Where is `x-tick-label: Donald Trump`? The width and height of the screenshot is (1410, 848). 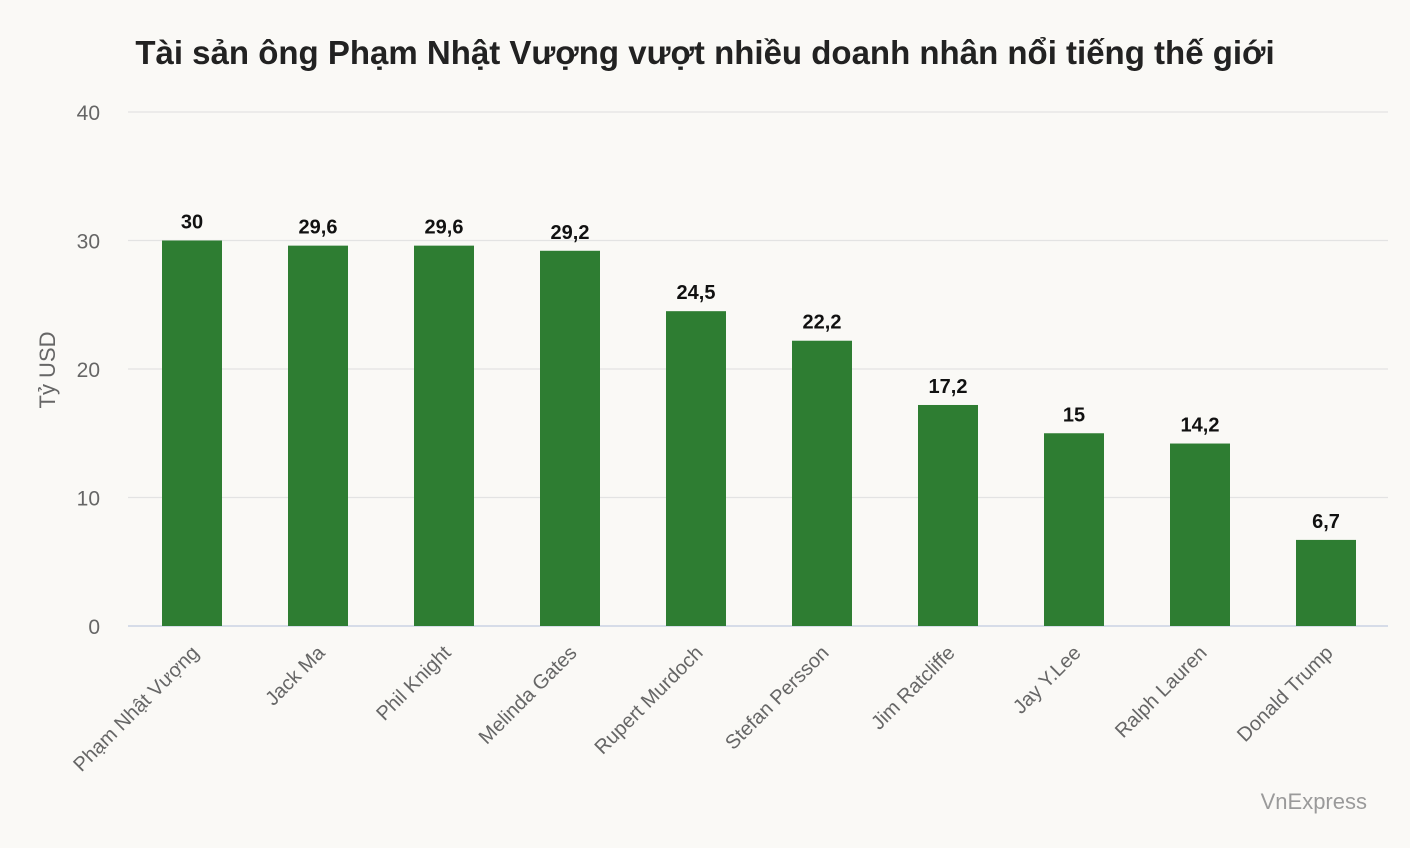
x-tick-label: Donald Trump is located at coordinates (1285, 694).